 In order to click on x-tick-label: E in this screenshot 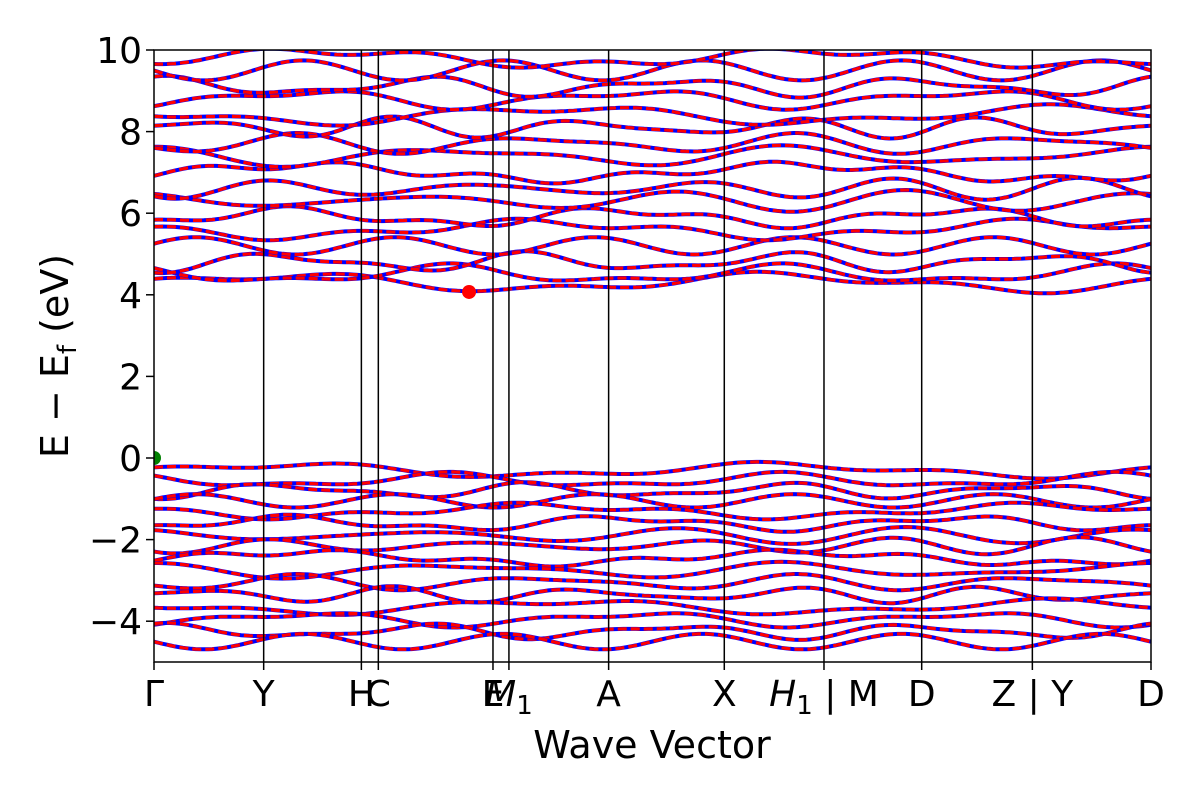, I will do `click(493, 694)`.